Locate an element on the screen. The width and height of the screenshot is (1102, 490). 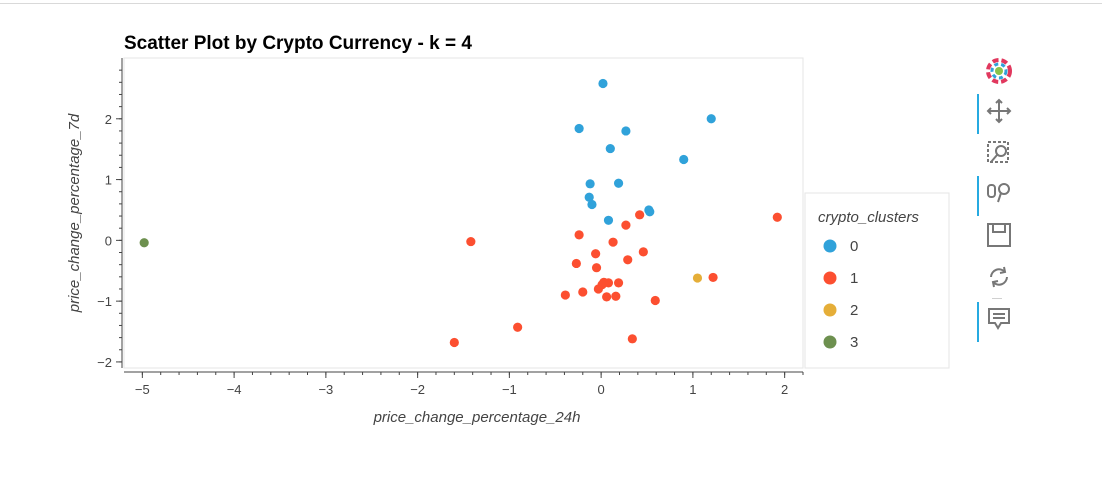
y-tick-label: 1 is located at coordinates (108, 180).